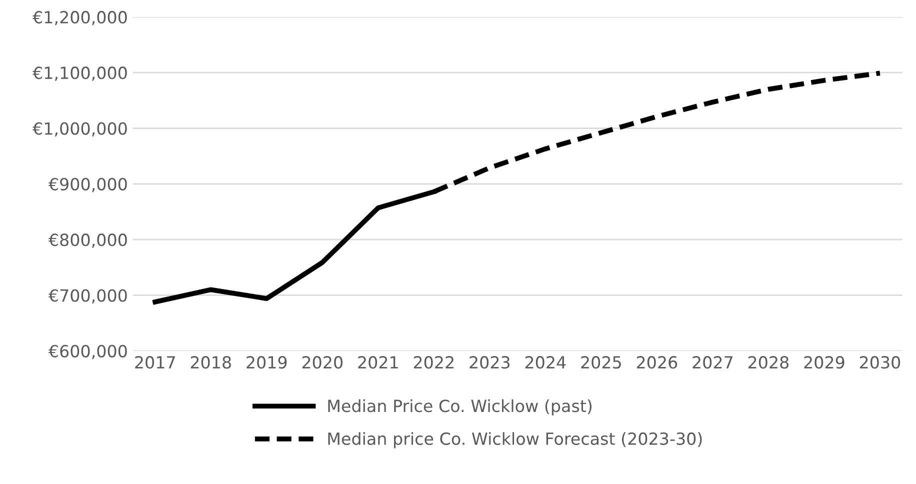  I want to click on y-tick-label: €700,000, so click(87, 296).